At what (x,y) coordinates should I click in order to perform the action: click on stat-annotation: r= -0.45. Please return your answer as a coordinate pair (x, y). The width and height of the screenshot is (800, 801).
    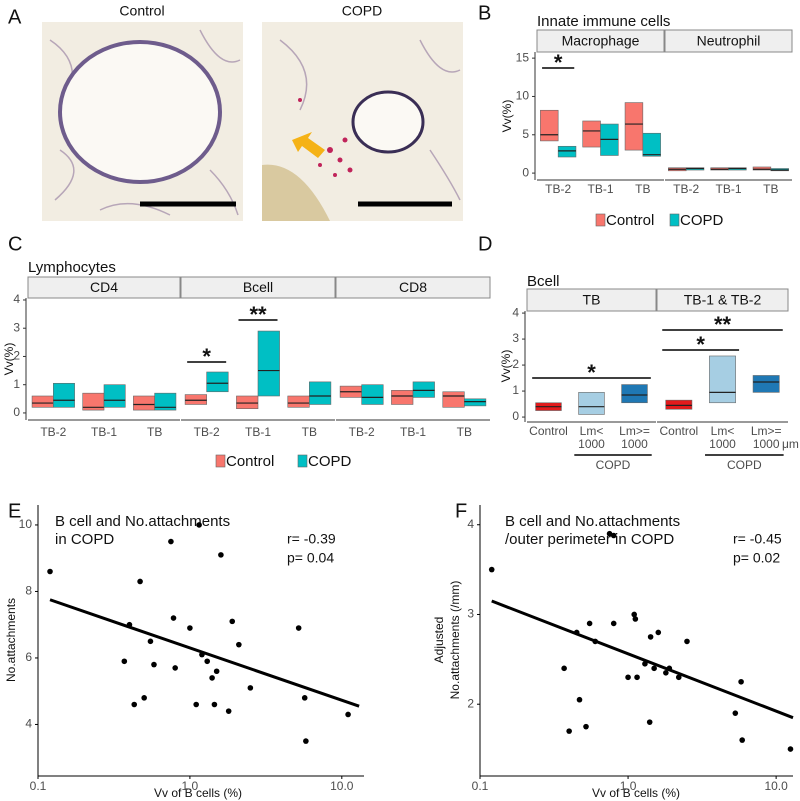
    Looking at the image, I should click on (757, 539).